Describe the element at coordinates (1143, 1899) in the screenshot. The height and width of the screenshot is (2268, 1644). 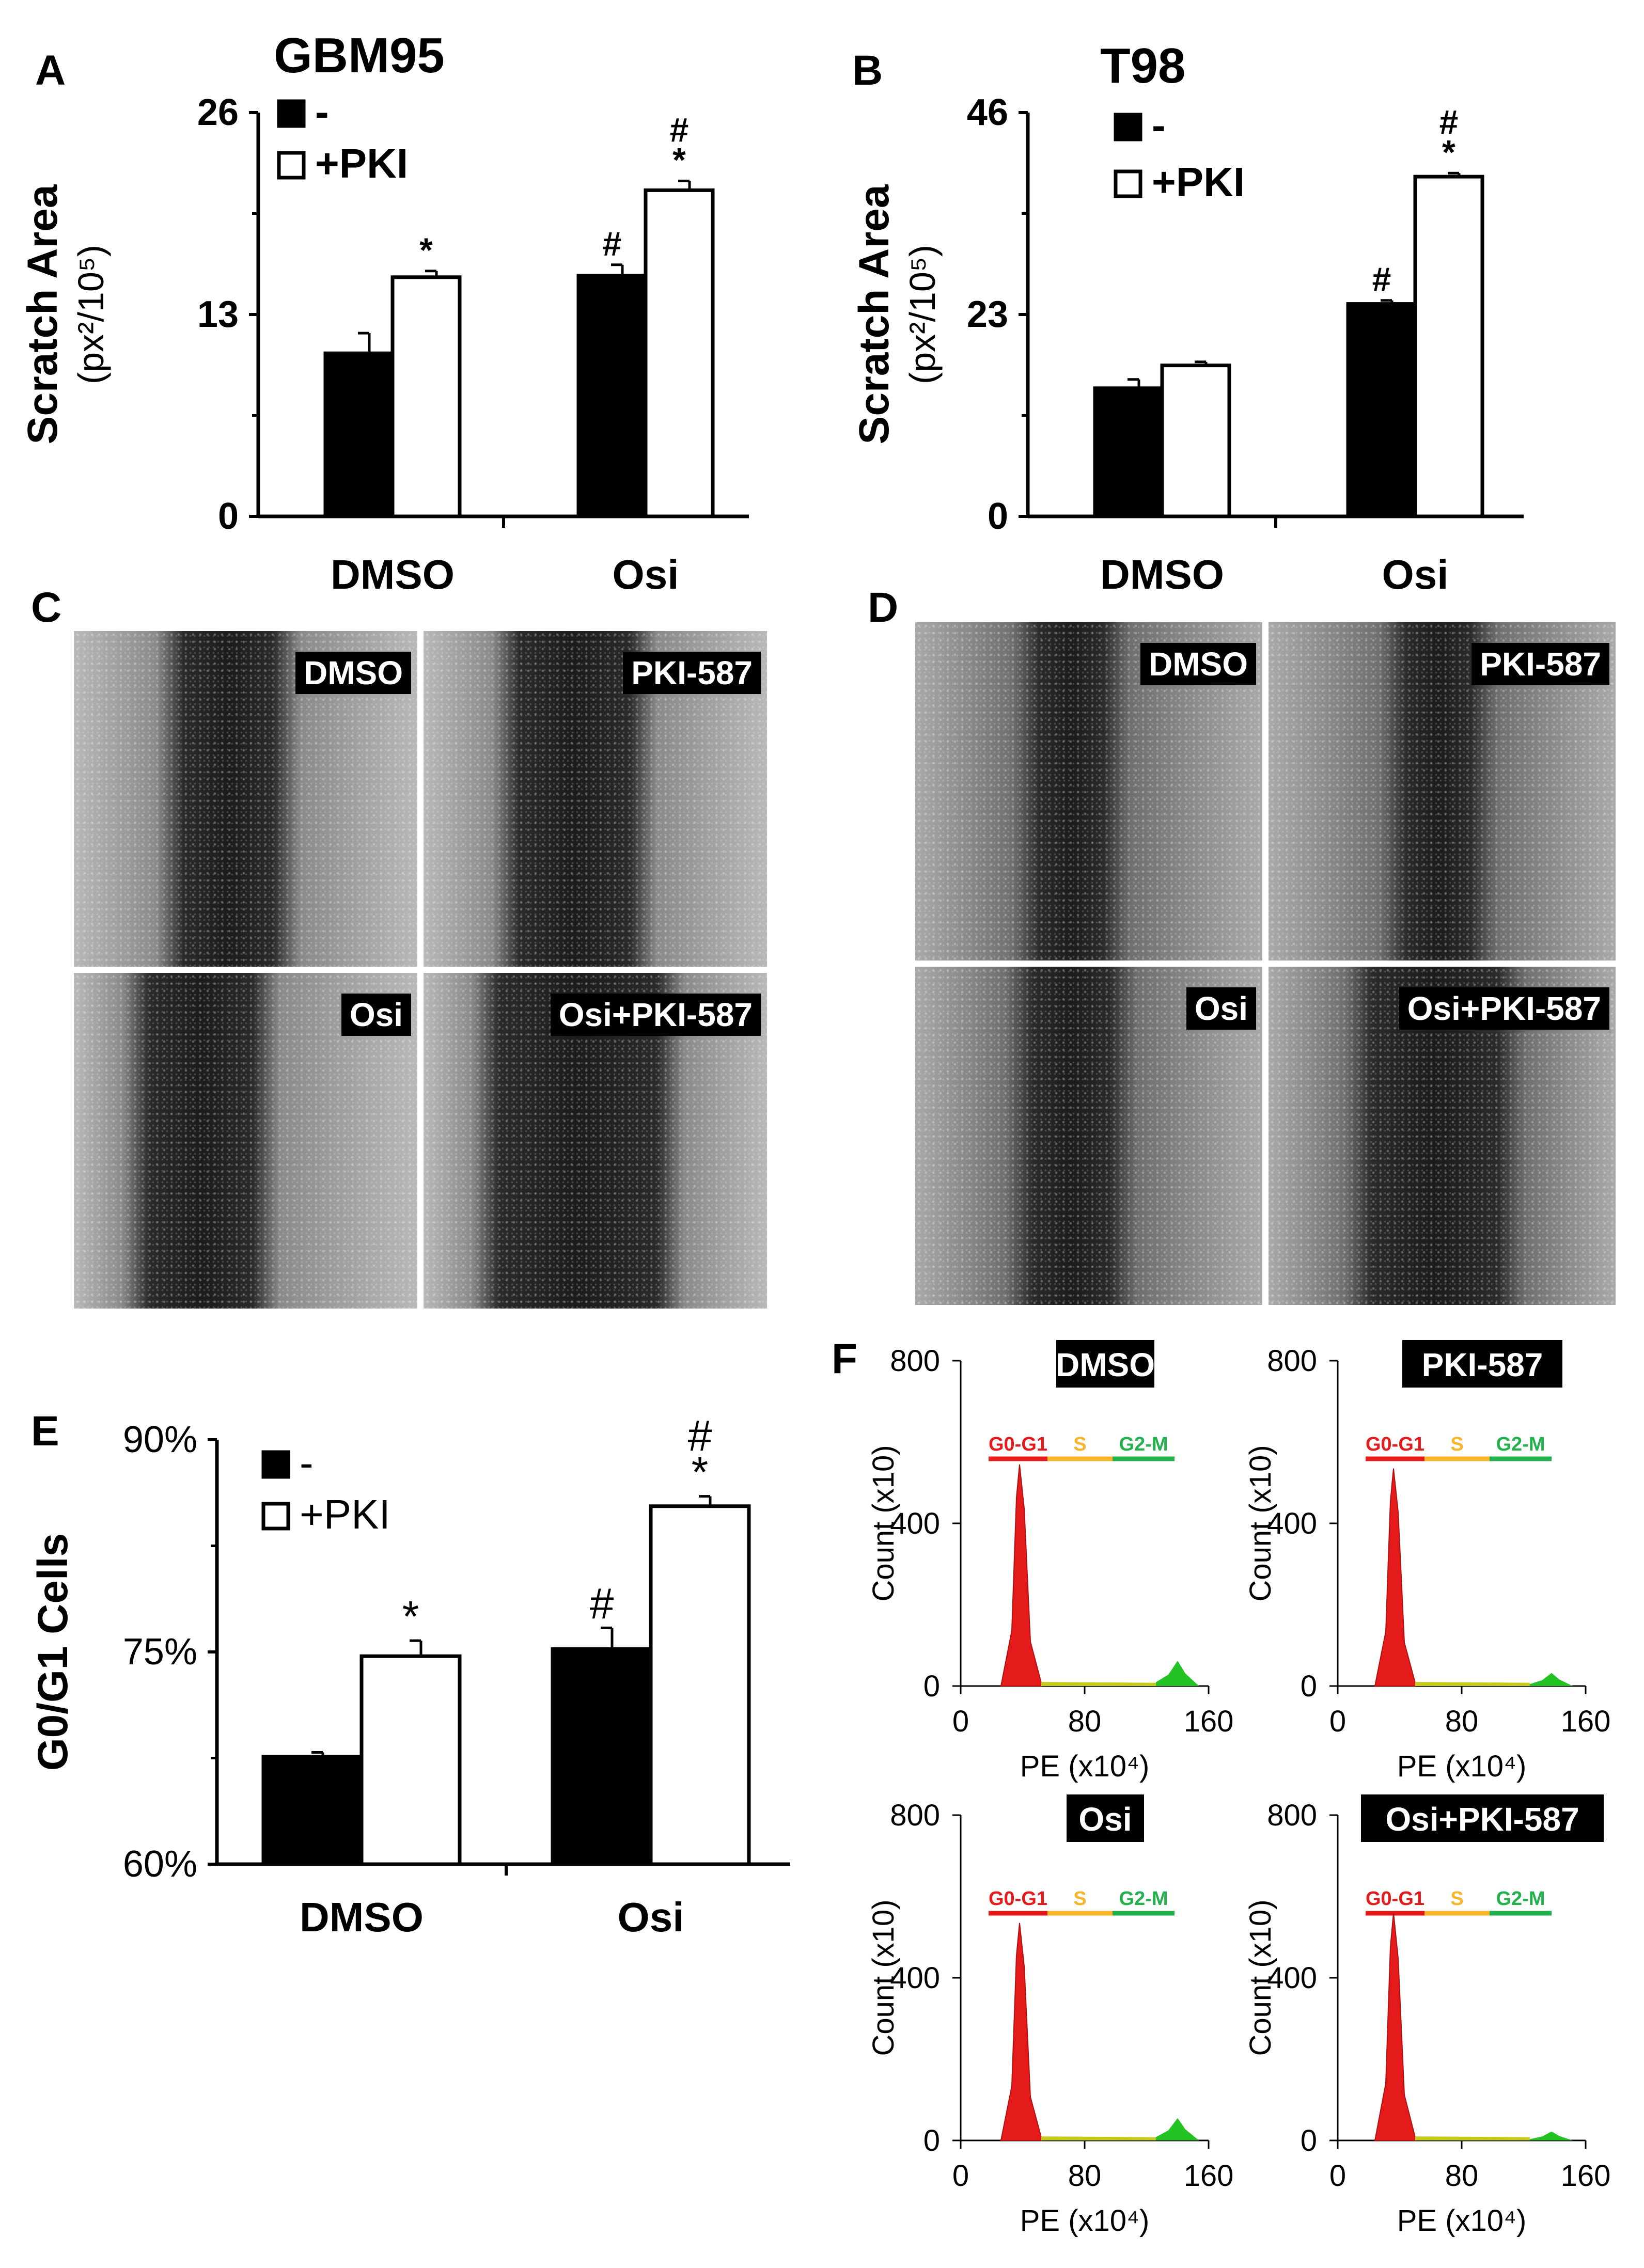
I see `histogram-3-phase-label: G2-M` at that location.